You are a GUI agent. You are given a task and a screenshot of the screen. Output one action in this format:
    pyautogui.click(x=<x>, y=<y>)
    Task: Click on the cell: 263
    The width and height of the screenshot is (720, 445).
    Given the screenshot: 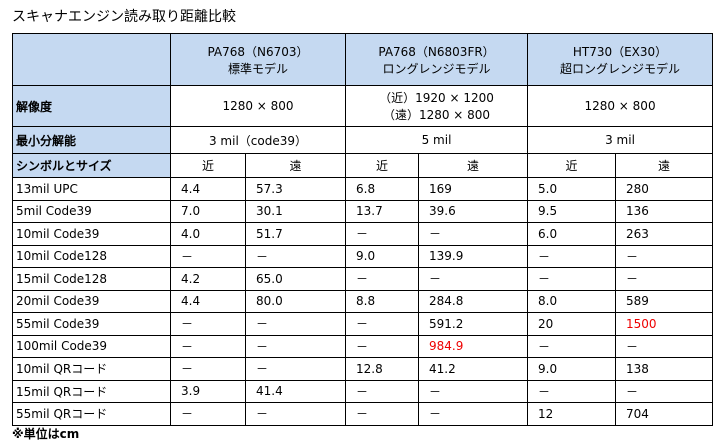 What is the action you would take?
    pyautogui.click(x=664, y=234)
    